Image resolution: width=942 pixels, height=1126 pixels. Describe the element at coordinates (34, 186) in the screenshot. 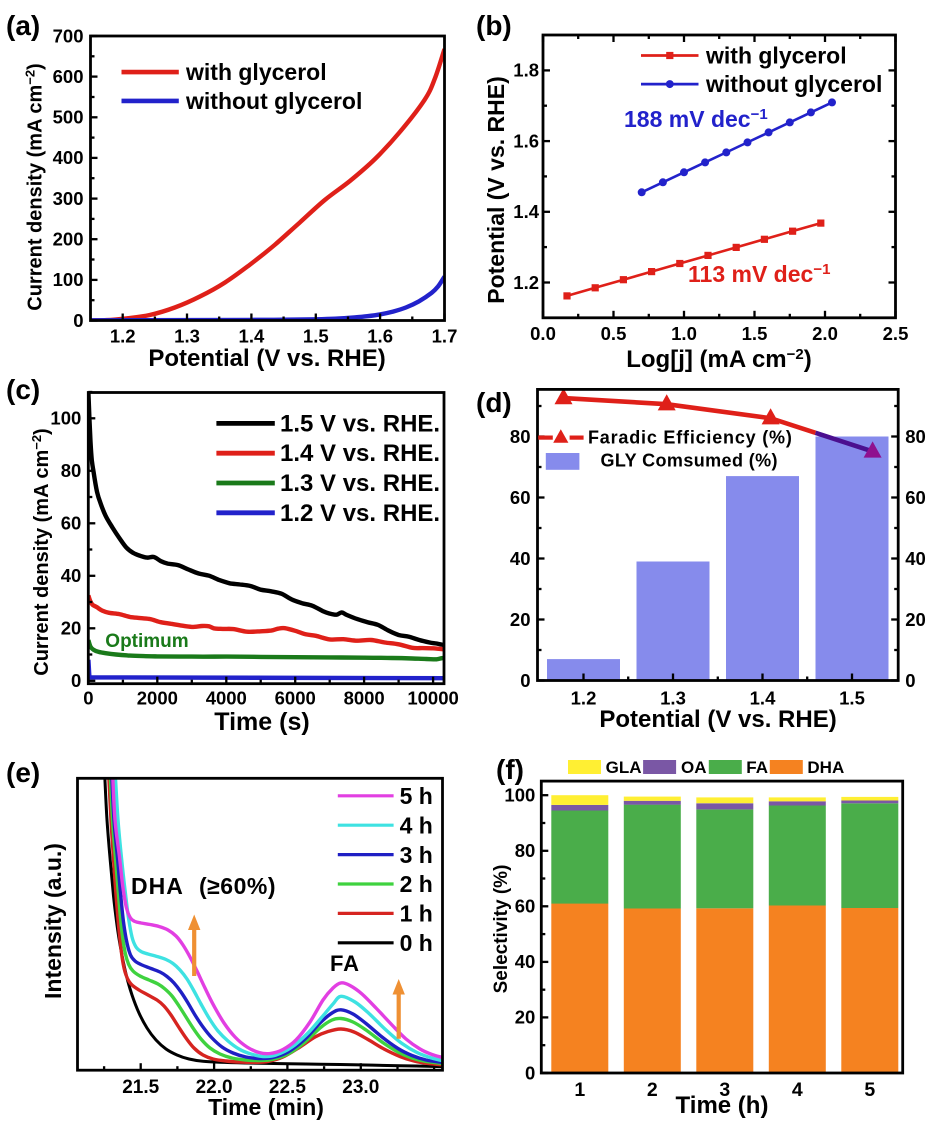

I see `svg-text: Current density (mA cm−2)` at that location.